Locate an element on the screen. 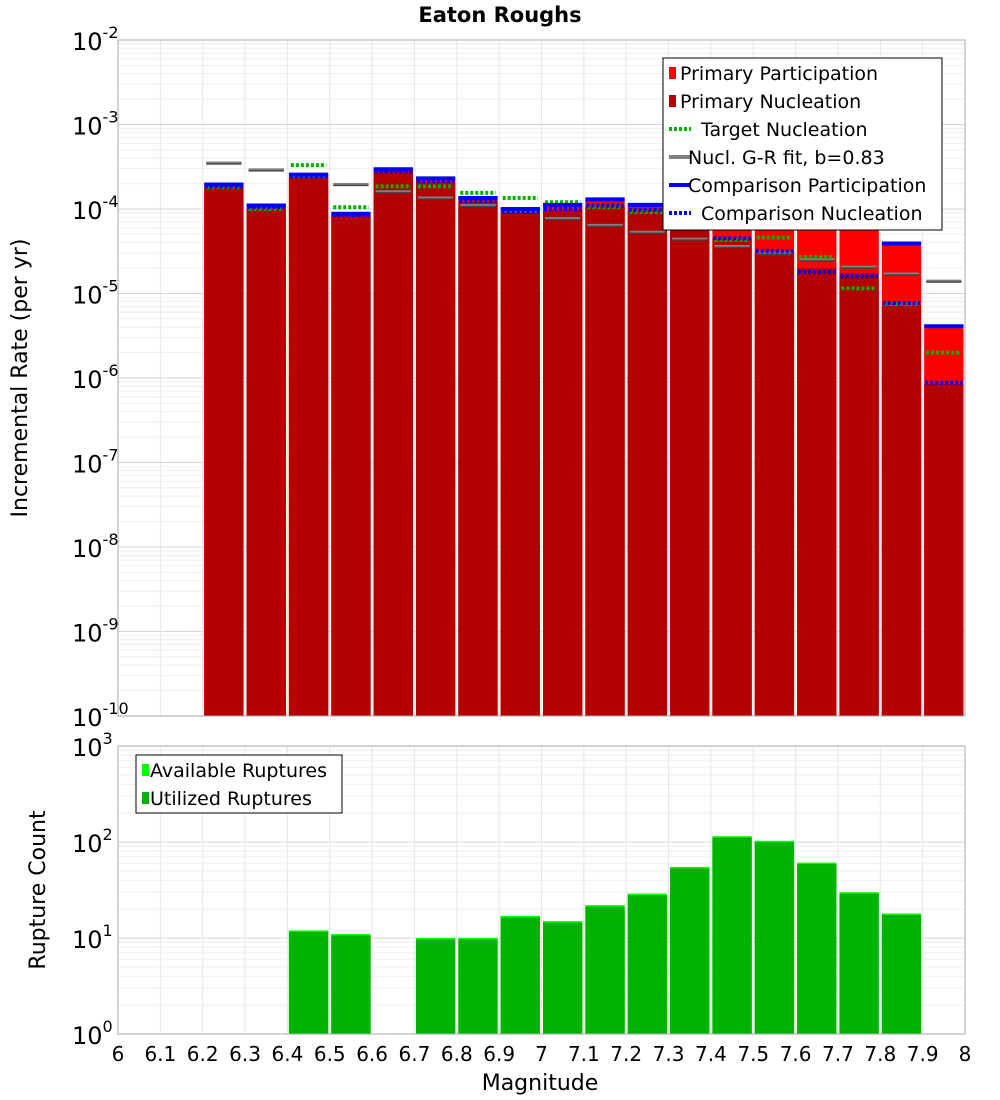 This screenshot has width=1000, height=1100. top-y-tick-label: 10⁻⁶ is located at coordinates (95, 377).